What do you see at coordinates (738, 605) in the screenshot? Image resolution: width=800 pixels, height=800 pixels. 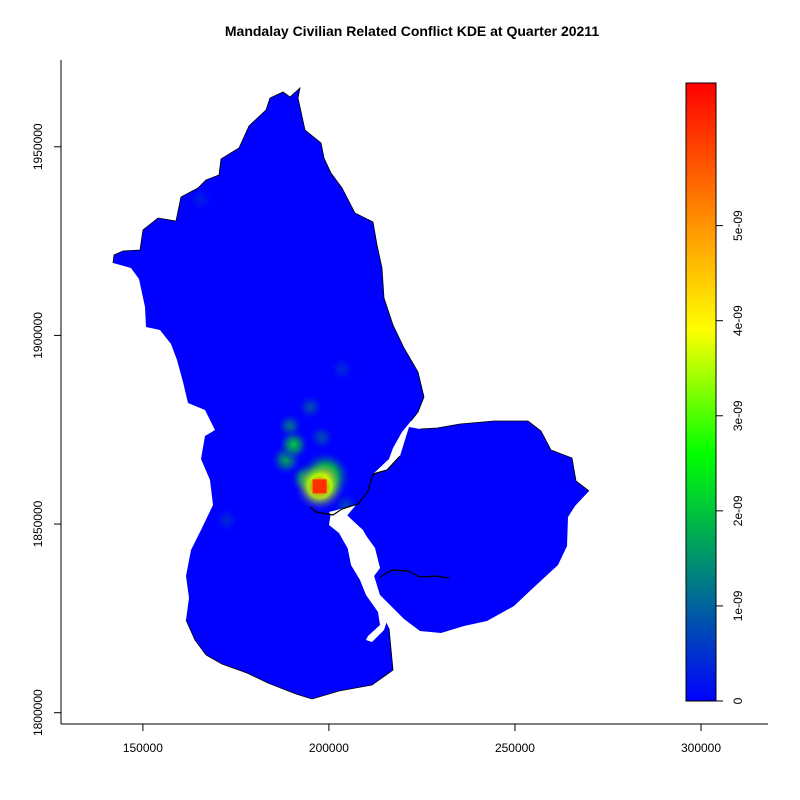 I see `legend-tick-label: 1e-09` at bounding box center [738, 605].